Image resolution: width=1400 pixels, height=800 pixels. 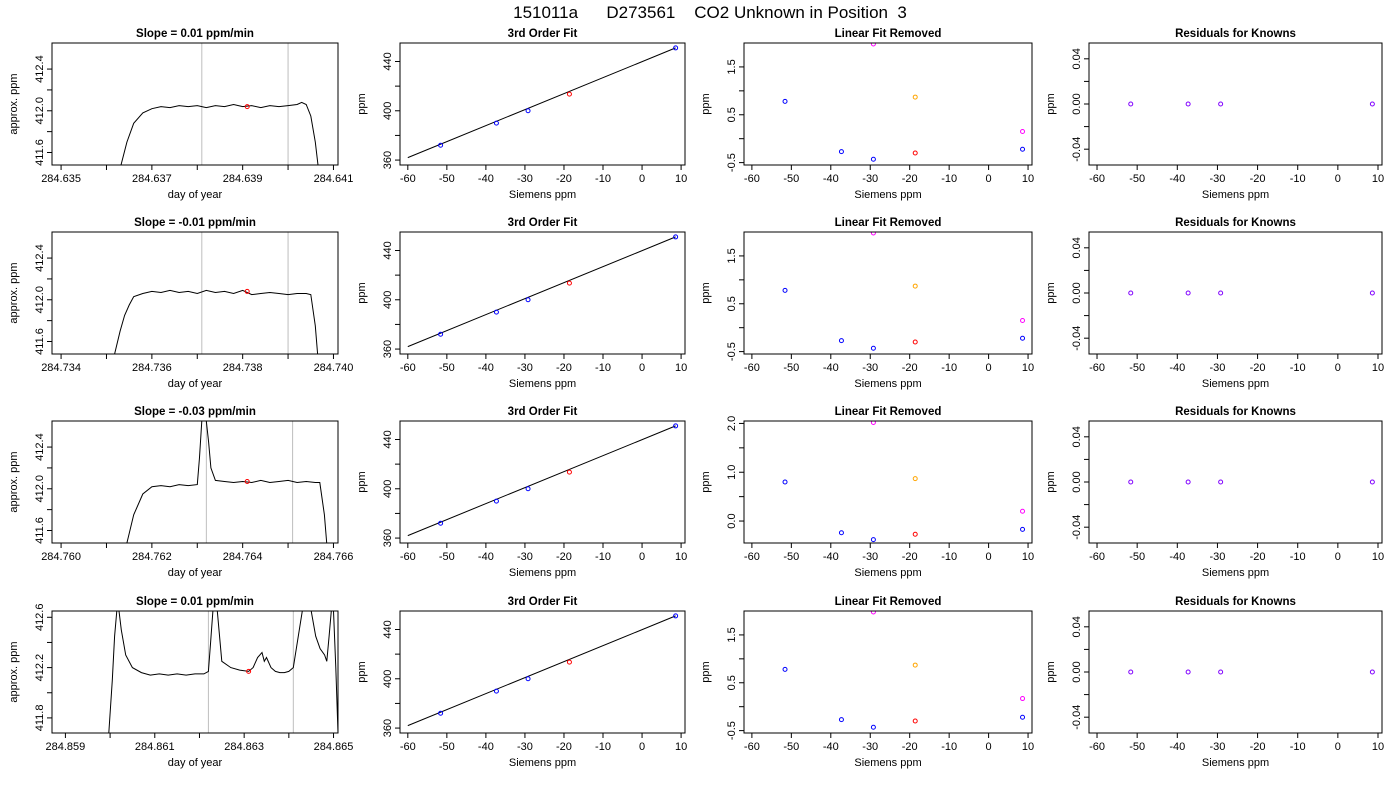 What do you see at coordinates (388, 111) in the screenshot?
I see `chart-2-y-tick-label-2: 400` at bounding box center [388, 111].